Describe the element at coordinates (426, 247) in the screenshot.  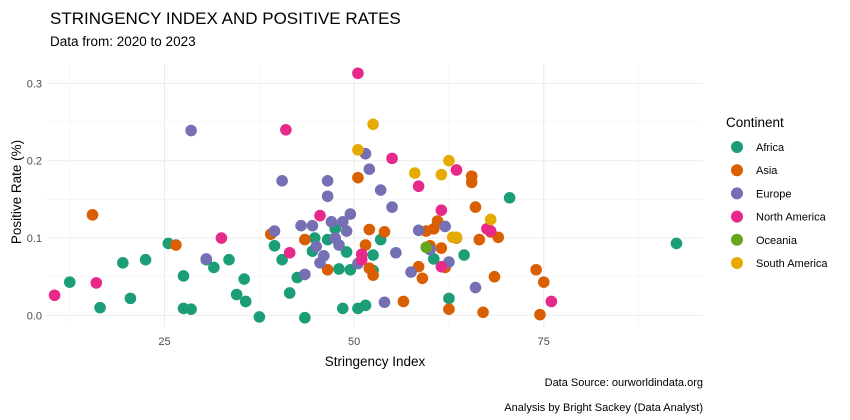
I see `point-oceania` at that location.